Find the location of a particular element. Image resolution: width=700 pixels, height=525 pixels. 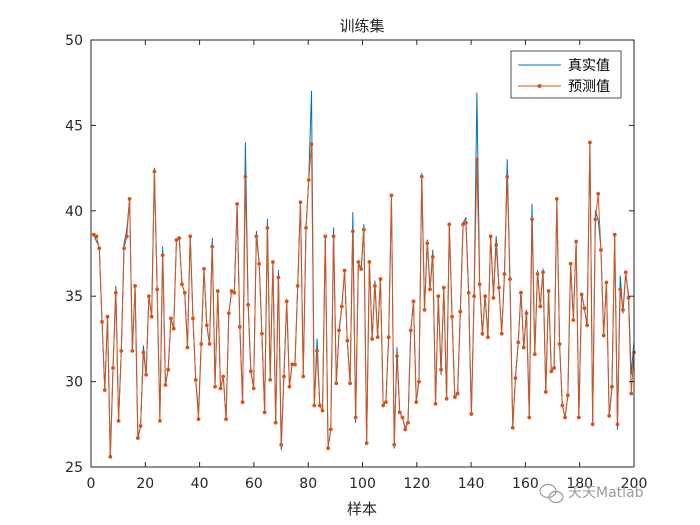

wechat-logo-icon is located at coordinates (551, 493).